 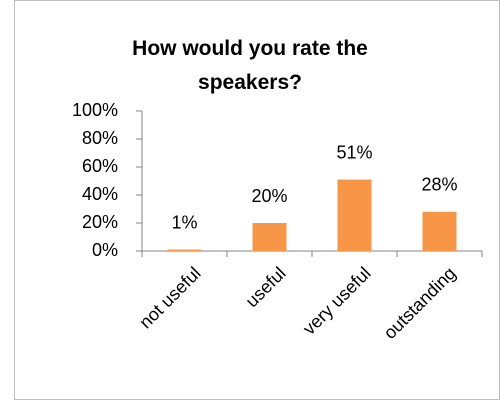 What do you see at coordinates (269, 196) in the screenshot?
I see `value-label: 20%` at bounding box center [269, 196].